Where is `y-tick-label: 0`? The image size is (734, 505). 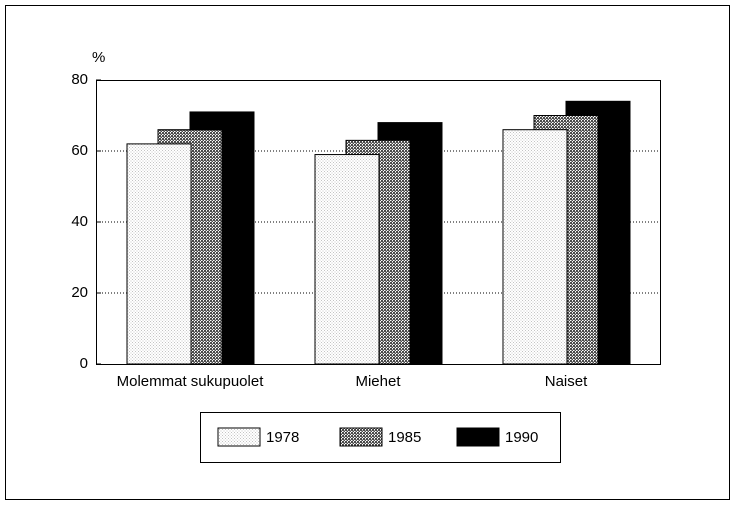
y-tick-label: 0 is located at coordinates (84, 363).